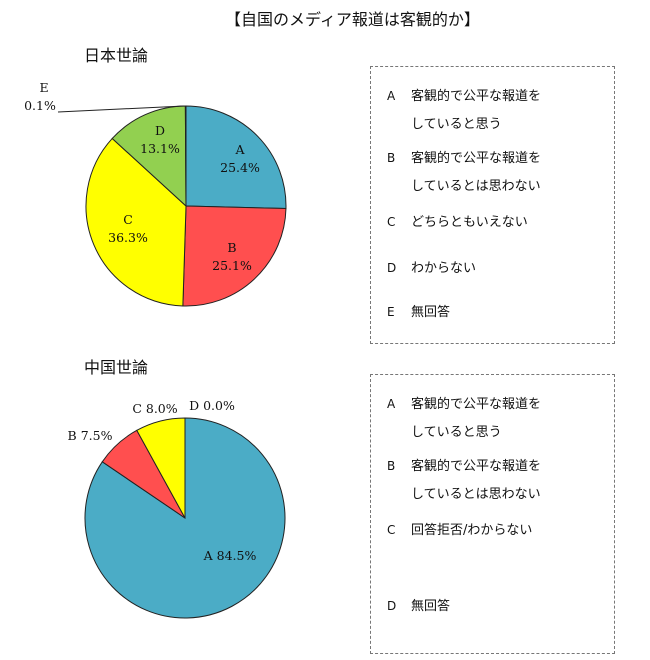  Describe the element at coordinates (476, 172) in the screenshot. I see `japan-legend-text-b: 客観的で公平な報道を しているとは思わない` at that location.